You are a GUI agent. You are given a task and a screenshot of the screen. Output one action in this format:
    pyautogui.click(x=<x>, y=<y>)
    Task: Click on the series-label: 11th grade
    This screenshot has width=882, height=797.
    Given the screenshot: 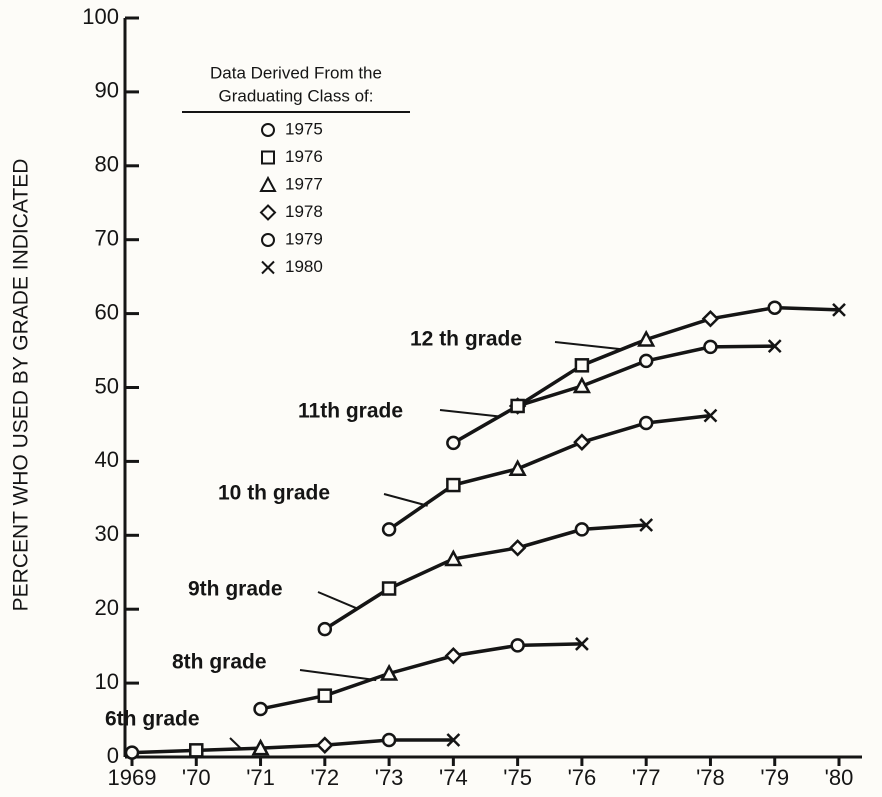 What is the action you would take?
    pyautogui.click(x=350, y=411)
    